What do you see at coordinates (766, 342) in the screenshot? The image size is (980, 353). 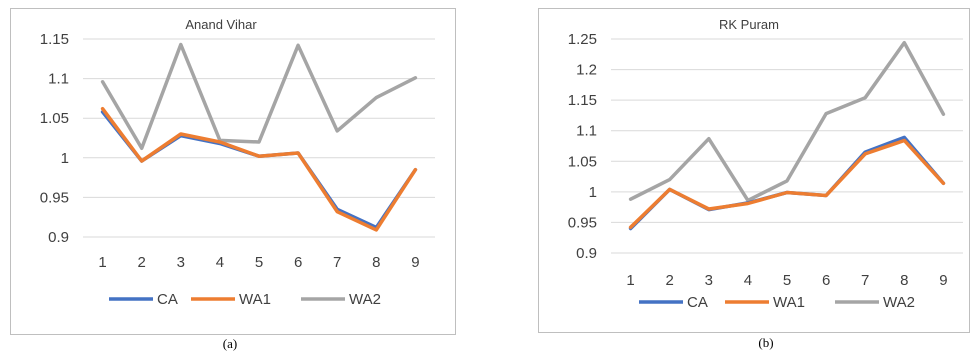 I see `figure-caption-b: (b)` at bounding box center [766, 342].